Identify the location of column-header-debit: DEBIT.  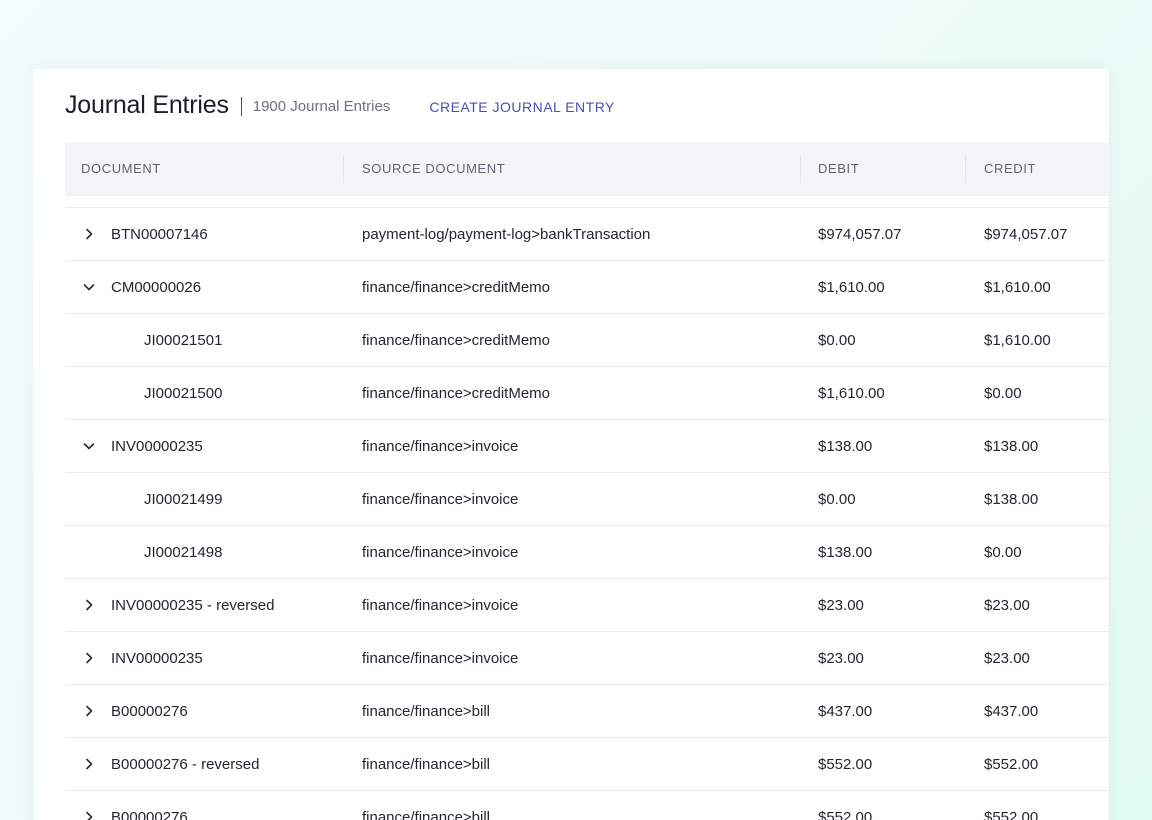
(883, 168).